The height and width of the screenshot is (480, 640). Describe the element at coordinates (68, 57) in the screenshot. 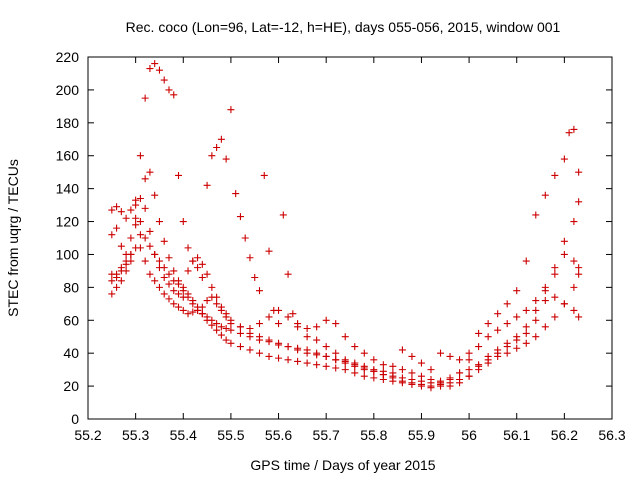

I see `y-tick-label: 220` at that location.